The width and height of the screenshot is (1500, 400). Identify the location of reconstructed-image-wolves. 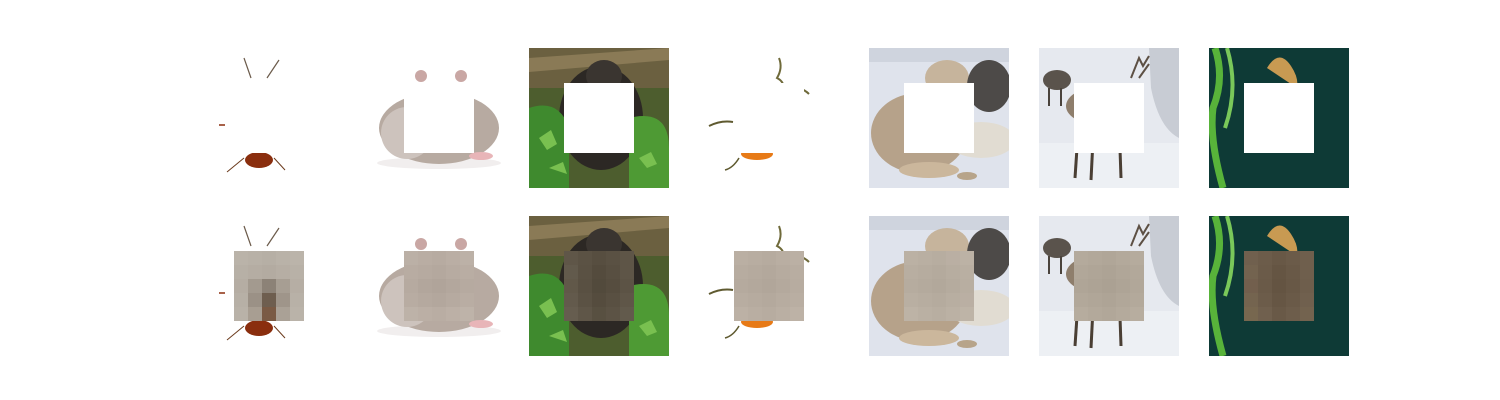
(939, 286).